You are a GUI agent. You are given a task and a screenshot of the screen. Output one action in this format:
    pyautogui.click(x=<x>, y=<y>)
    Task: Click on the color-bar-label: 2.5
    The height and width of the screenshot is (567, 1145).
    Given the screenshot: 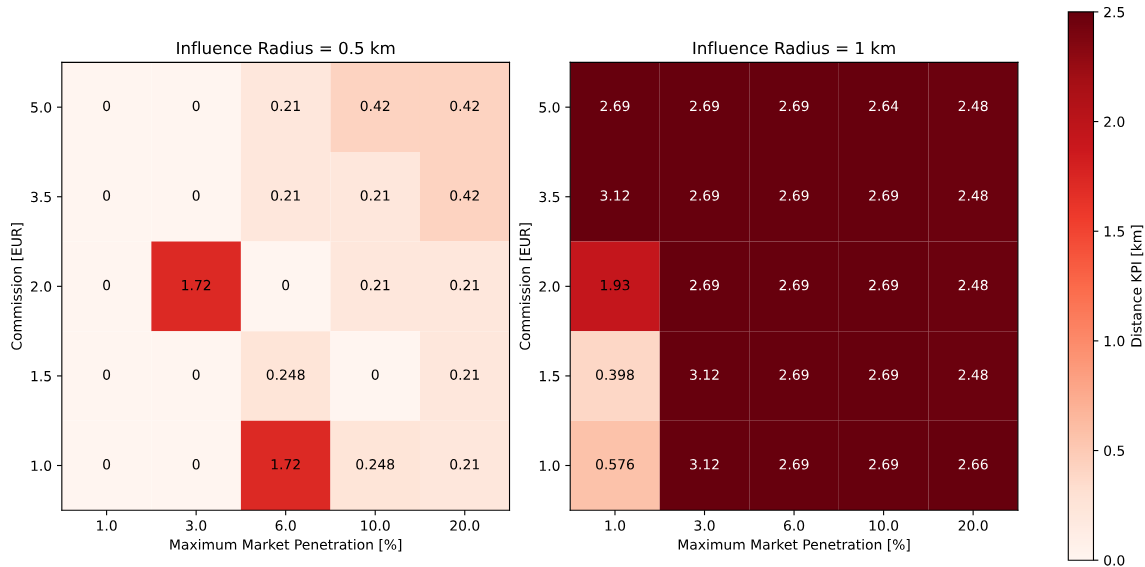 What is the action you would take?
    pyautogui.click(x=1114, y=12)
    